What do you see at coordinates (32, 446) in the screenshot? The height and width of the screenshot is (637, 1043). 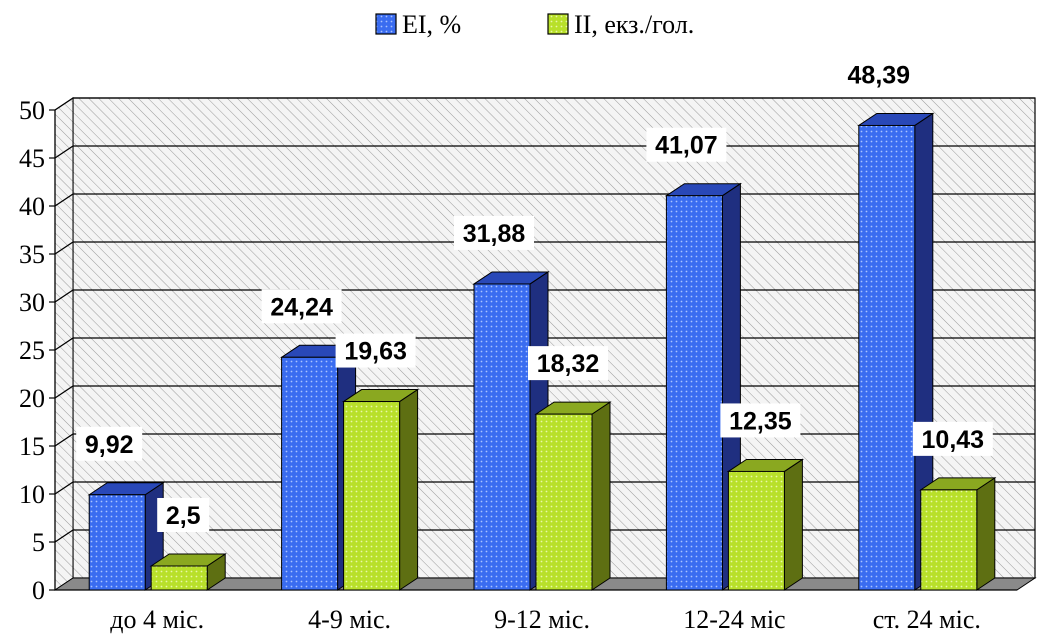 I see `y-tick-label: 15` at bounding box center [32, 446].